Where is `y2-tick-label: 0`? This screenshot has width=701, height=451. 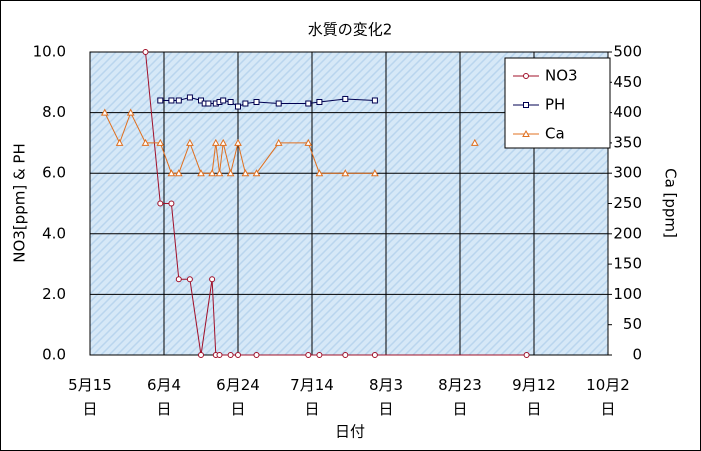
y2-tick-label: 0 is located at coordinates (637, 355).